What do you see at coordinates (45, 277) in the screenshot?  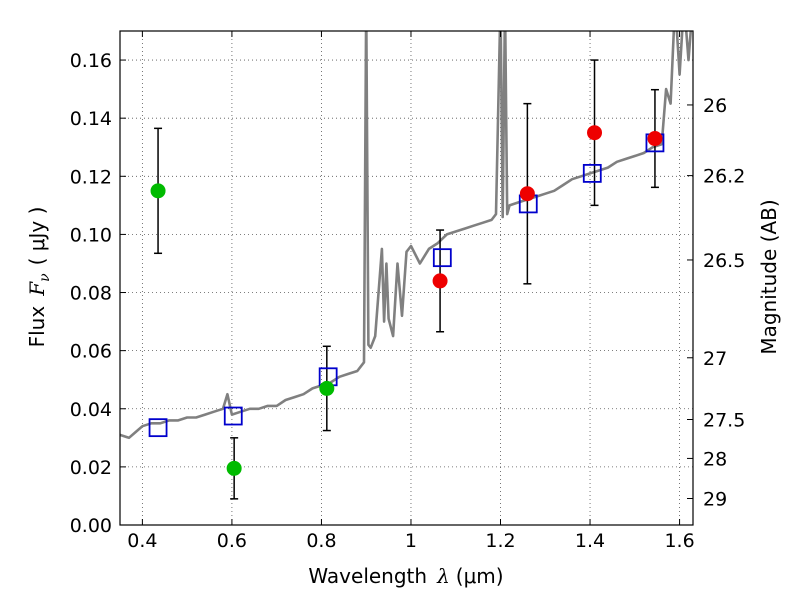 I see `y-axis-label-subscript: ν` at bounding box center [45, 277].